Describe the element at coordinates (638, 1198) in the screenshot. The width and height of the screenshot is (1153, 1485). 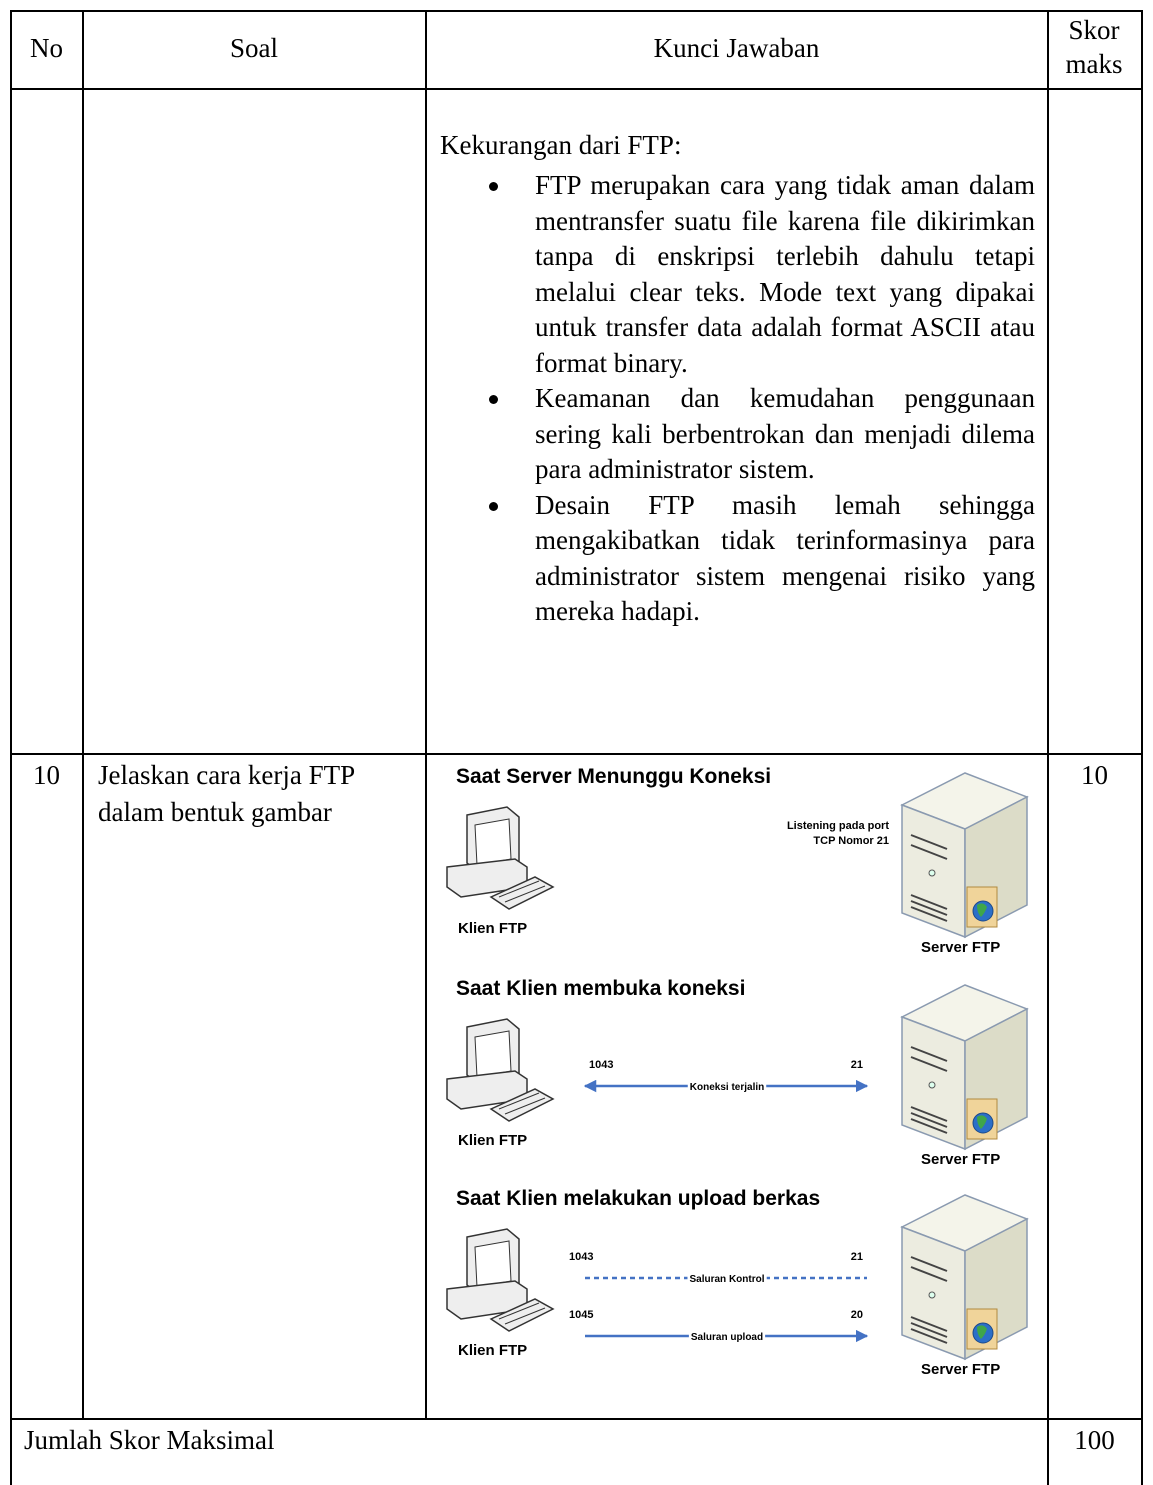
I see `panel-title: Saat Klien melakukan upload berkas` at that location.